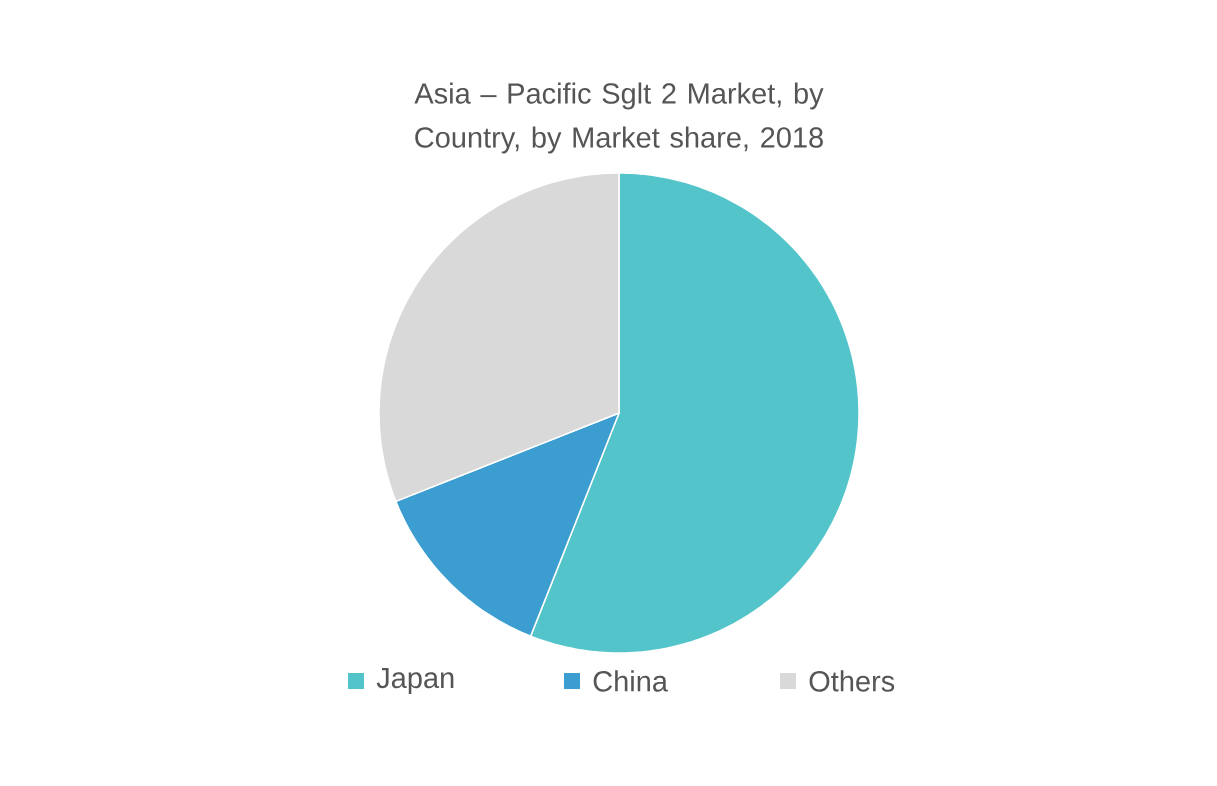 This screenshot has height=786, width=1217. What do you see at coordinates (630, 681) in the screenshot?
I see `legend-label: China` at bounding box center [630, 681].